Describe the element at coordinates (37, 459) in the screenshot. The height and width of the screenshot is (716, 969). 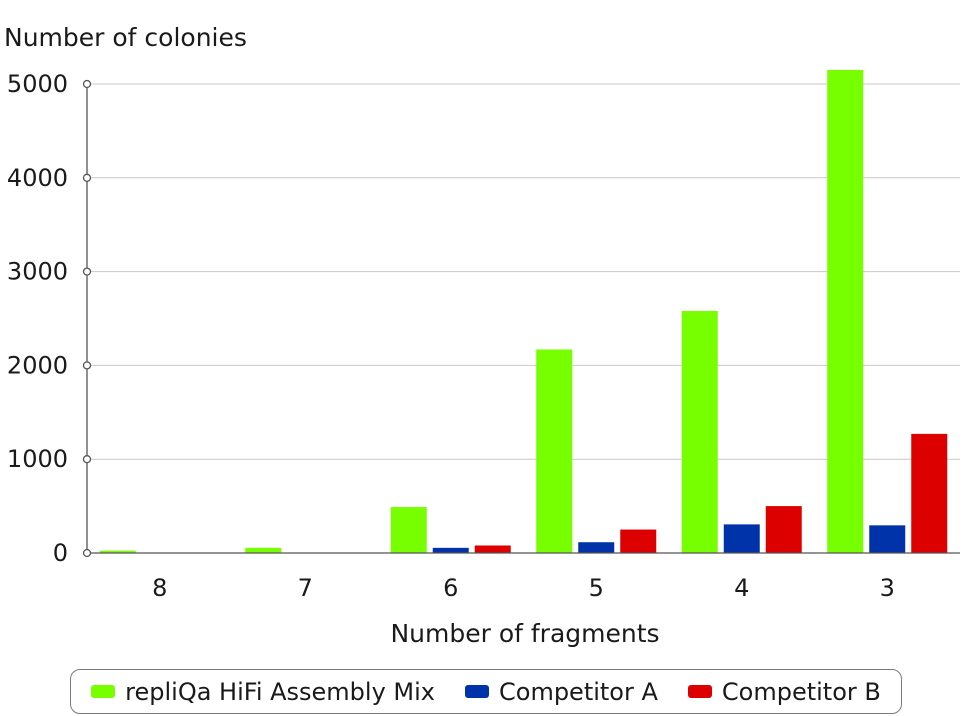
I see `y-tick-label-1: 1000` at that location.